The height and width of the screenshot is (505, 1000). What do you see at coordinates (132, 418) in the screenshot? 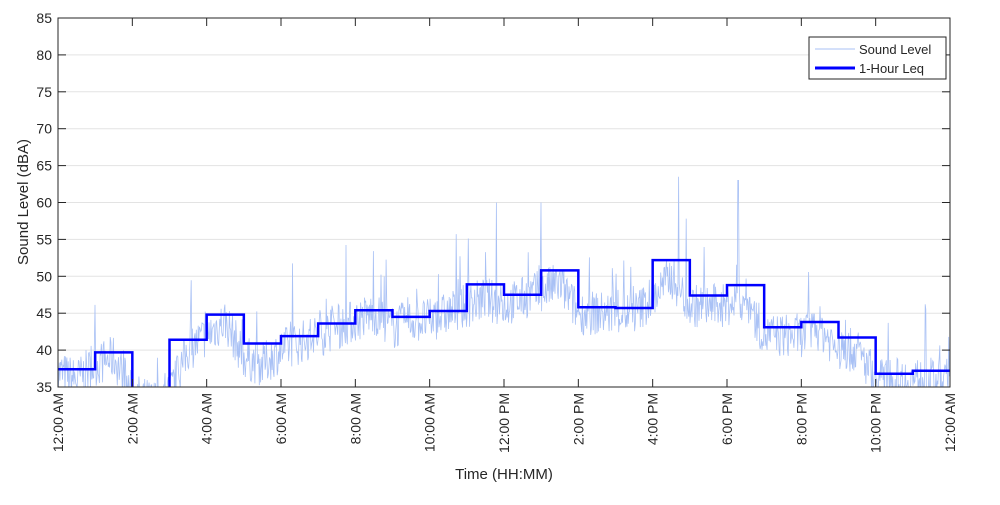
I see `x-tick-label: 2:00 AM` at bounding box center [132, 418].